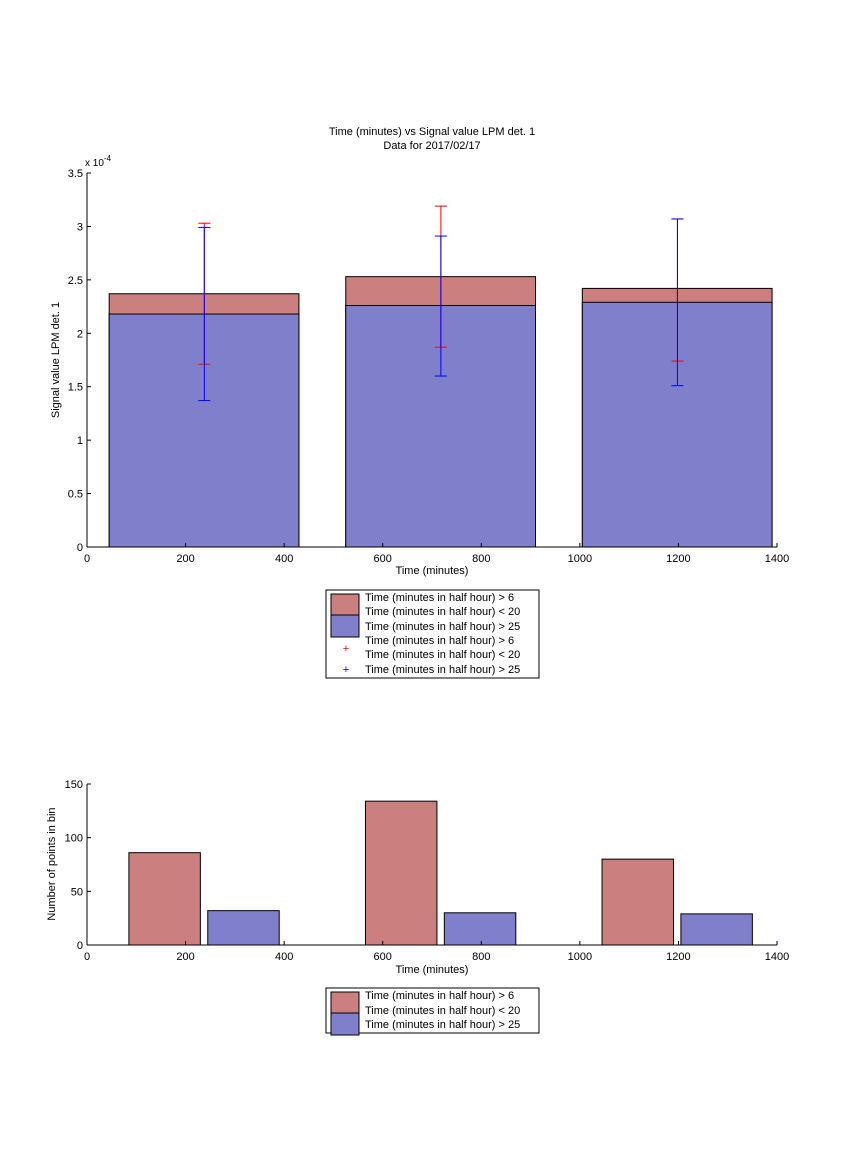 Image resolution: width=864 pixels, height=1152 pixels. What do you see at coordinates (346, 670) in the screenshot?
I see `legend-plus-blue: +` at bounding box center [346, 670].